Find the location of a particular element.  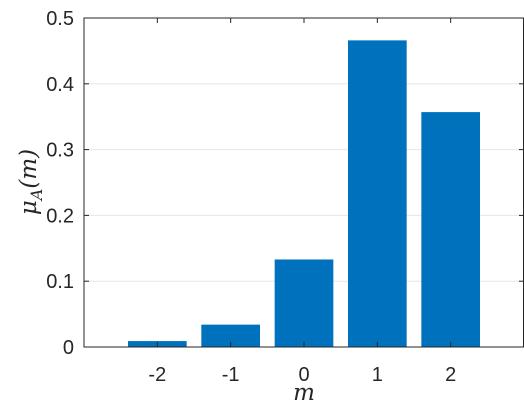

y-tick-label: 0.5 is located at coordinates (60, 19).